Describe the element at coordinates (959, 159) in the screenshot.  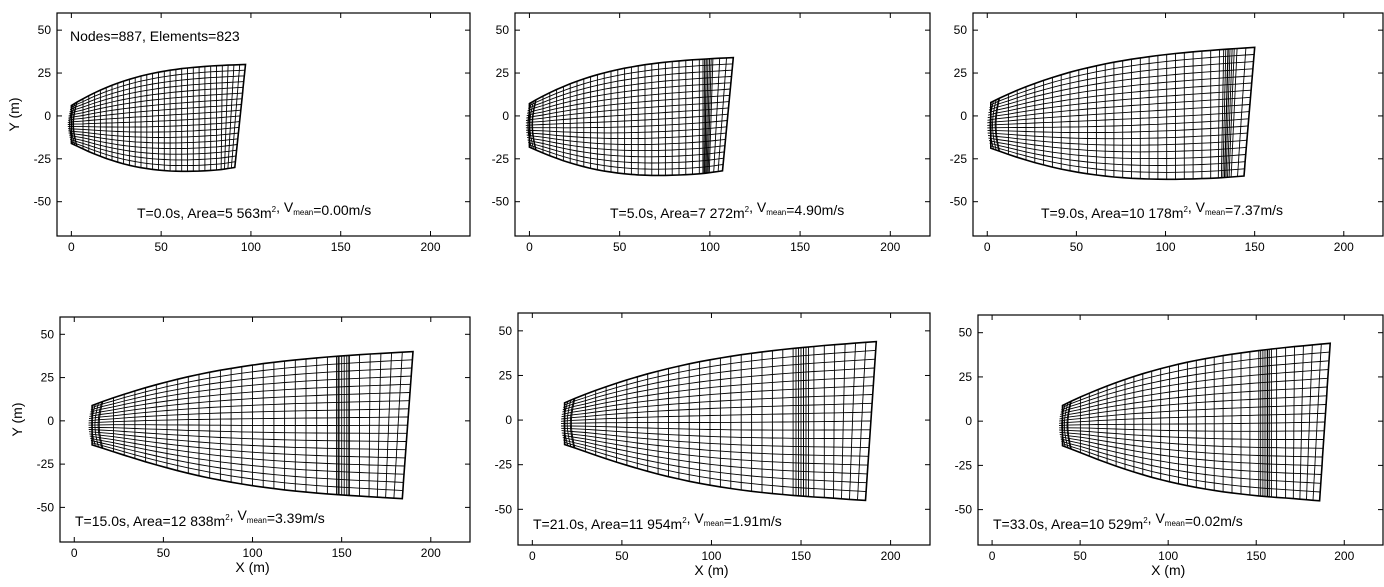
I see `y-tick-label: -25` at that location.